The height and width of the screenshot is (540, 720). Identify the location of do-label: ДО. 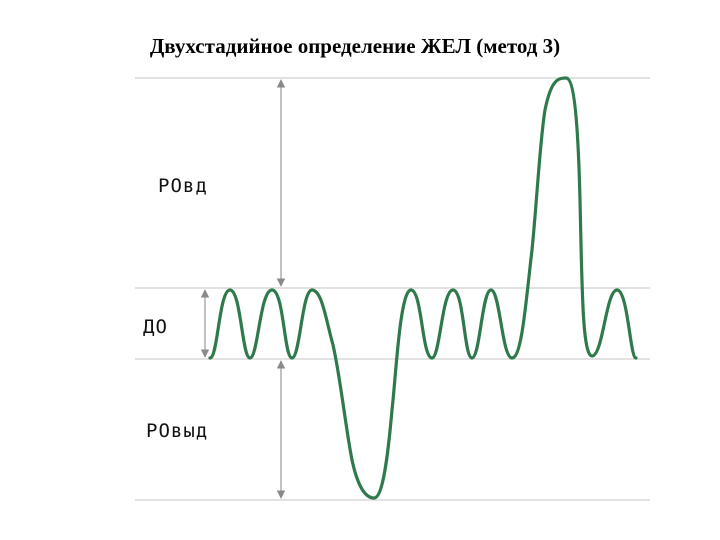
(155, 327).